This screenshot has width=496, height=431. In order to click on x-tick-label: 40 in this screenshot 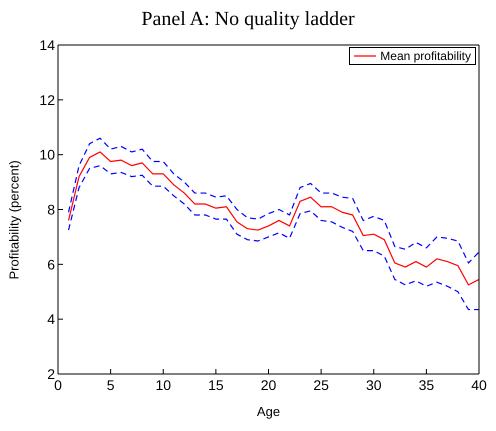, I will do `click(479, 384)`.